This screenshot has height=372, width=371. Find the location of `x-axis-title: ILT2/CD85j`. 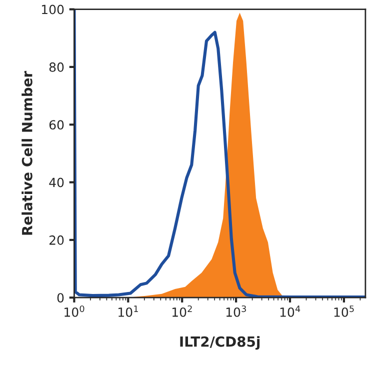

x-axis-title: ILT2/CD85j is located at coordinates (220, 343).